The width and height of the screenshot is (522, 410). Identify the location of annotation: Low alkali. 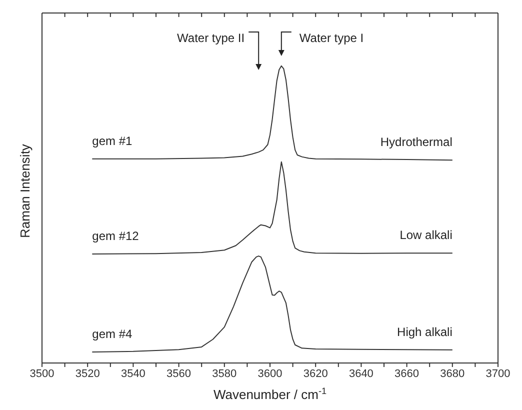
(426, 235).